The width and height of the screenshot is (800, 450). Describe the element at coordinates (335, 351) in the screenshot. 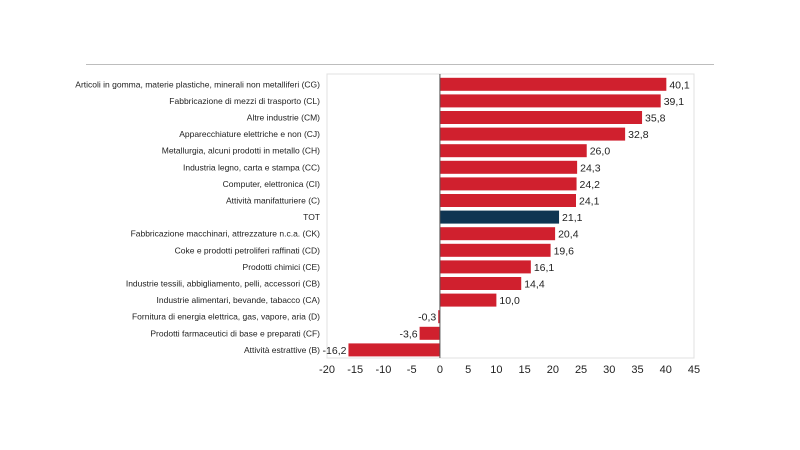

I see `value-label: -16,2` at that location.